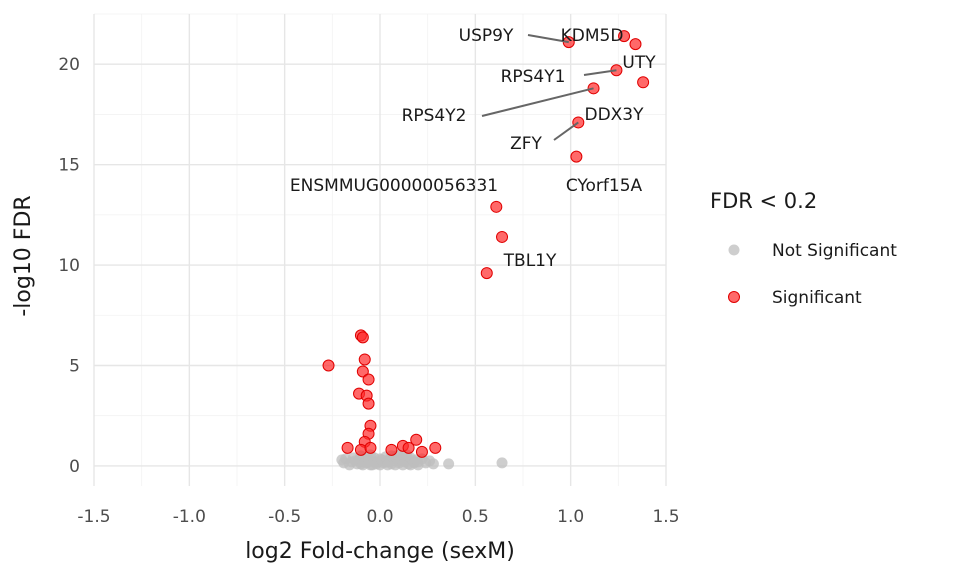  Describe the element at coordinates (394, 186) in the screenshot. I see `gene-label: ENSMMUG00000056331` at that location.